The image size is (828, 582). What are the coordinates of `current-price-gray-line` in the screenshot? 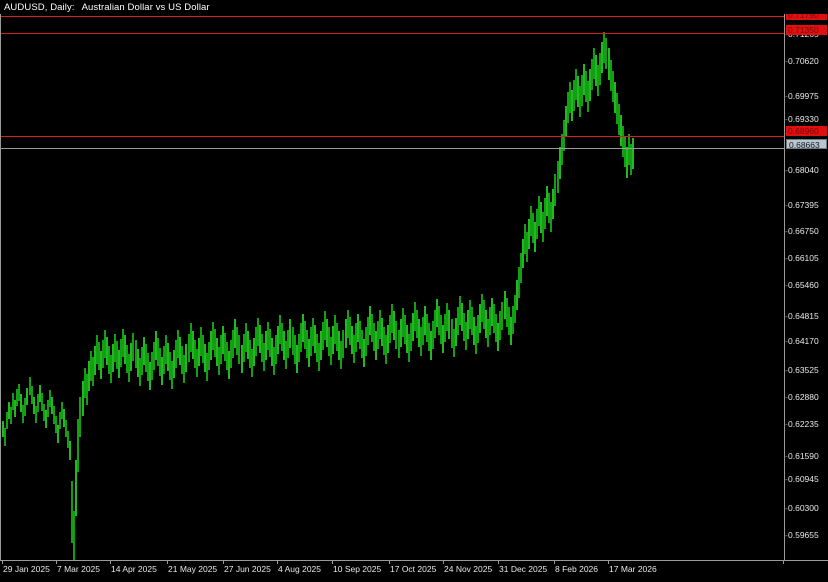 It's located at (392, 148).